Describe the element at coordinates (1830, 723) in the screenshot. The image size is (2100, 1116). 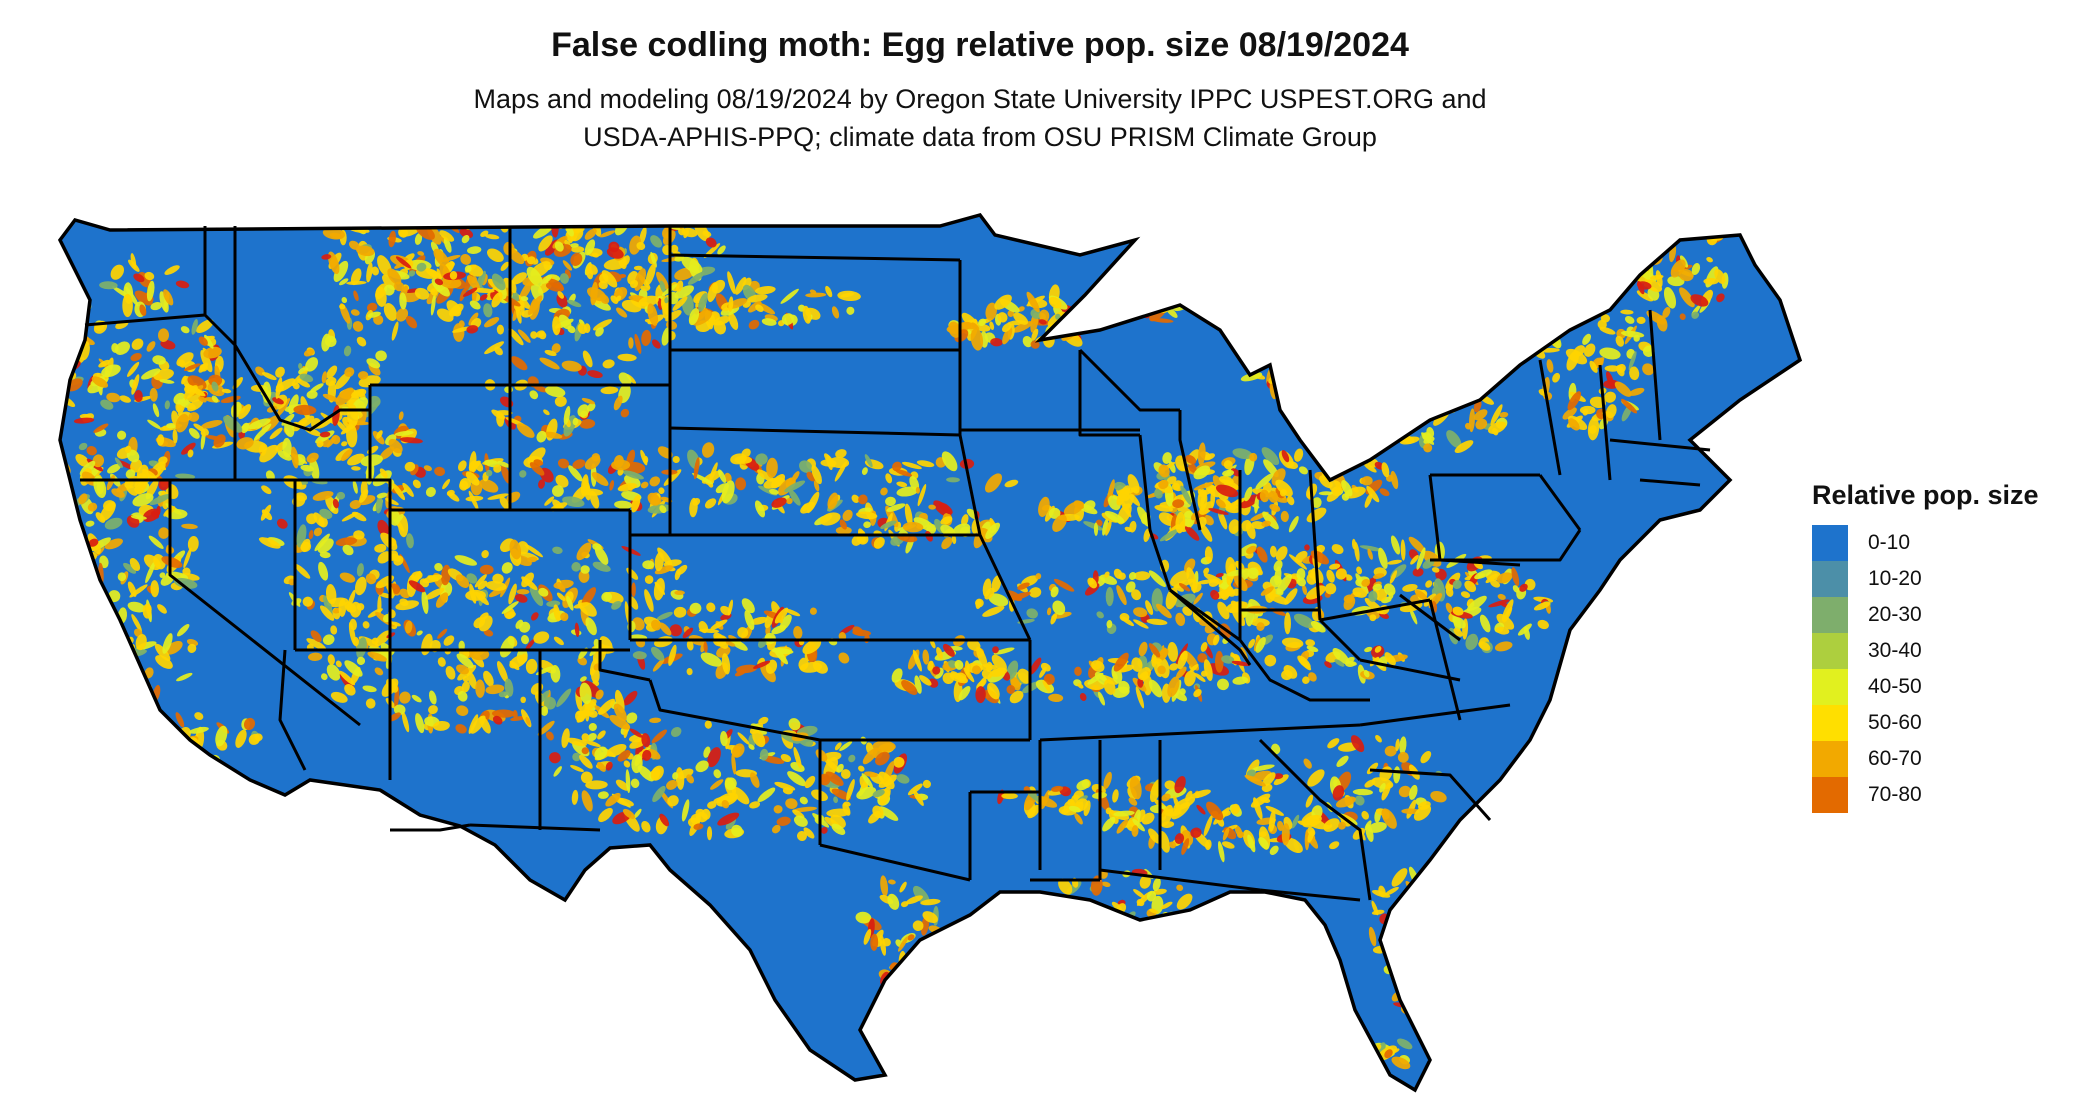
I see `legend-swatch` at that location.